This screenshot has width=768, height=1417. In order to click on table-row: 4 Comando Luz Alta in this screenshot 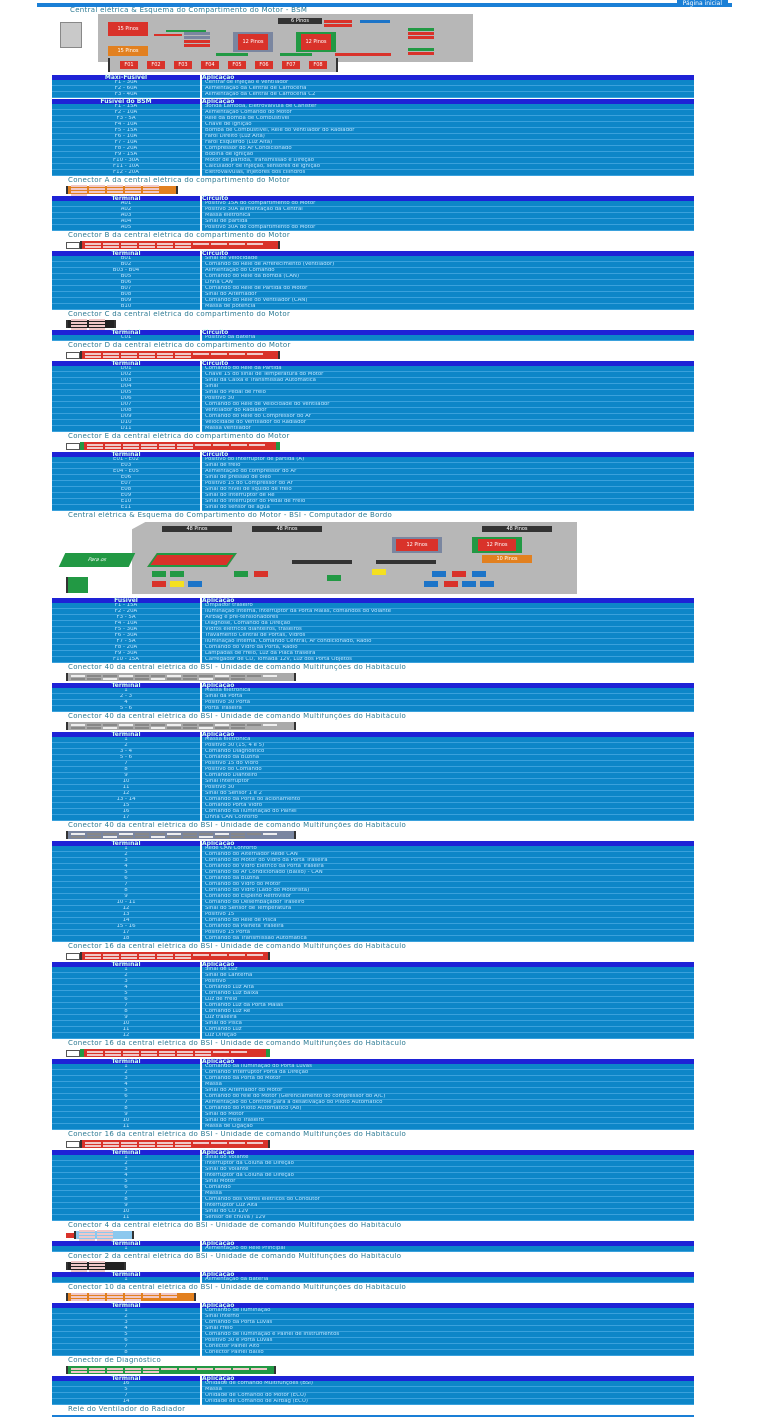, I will do `click(373, 987)`.